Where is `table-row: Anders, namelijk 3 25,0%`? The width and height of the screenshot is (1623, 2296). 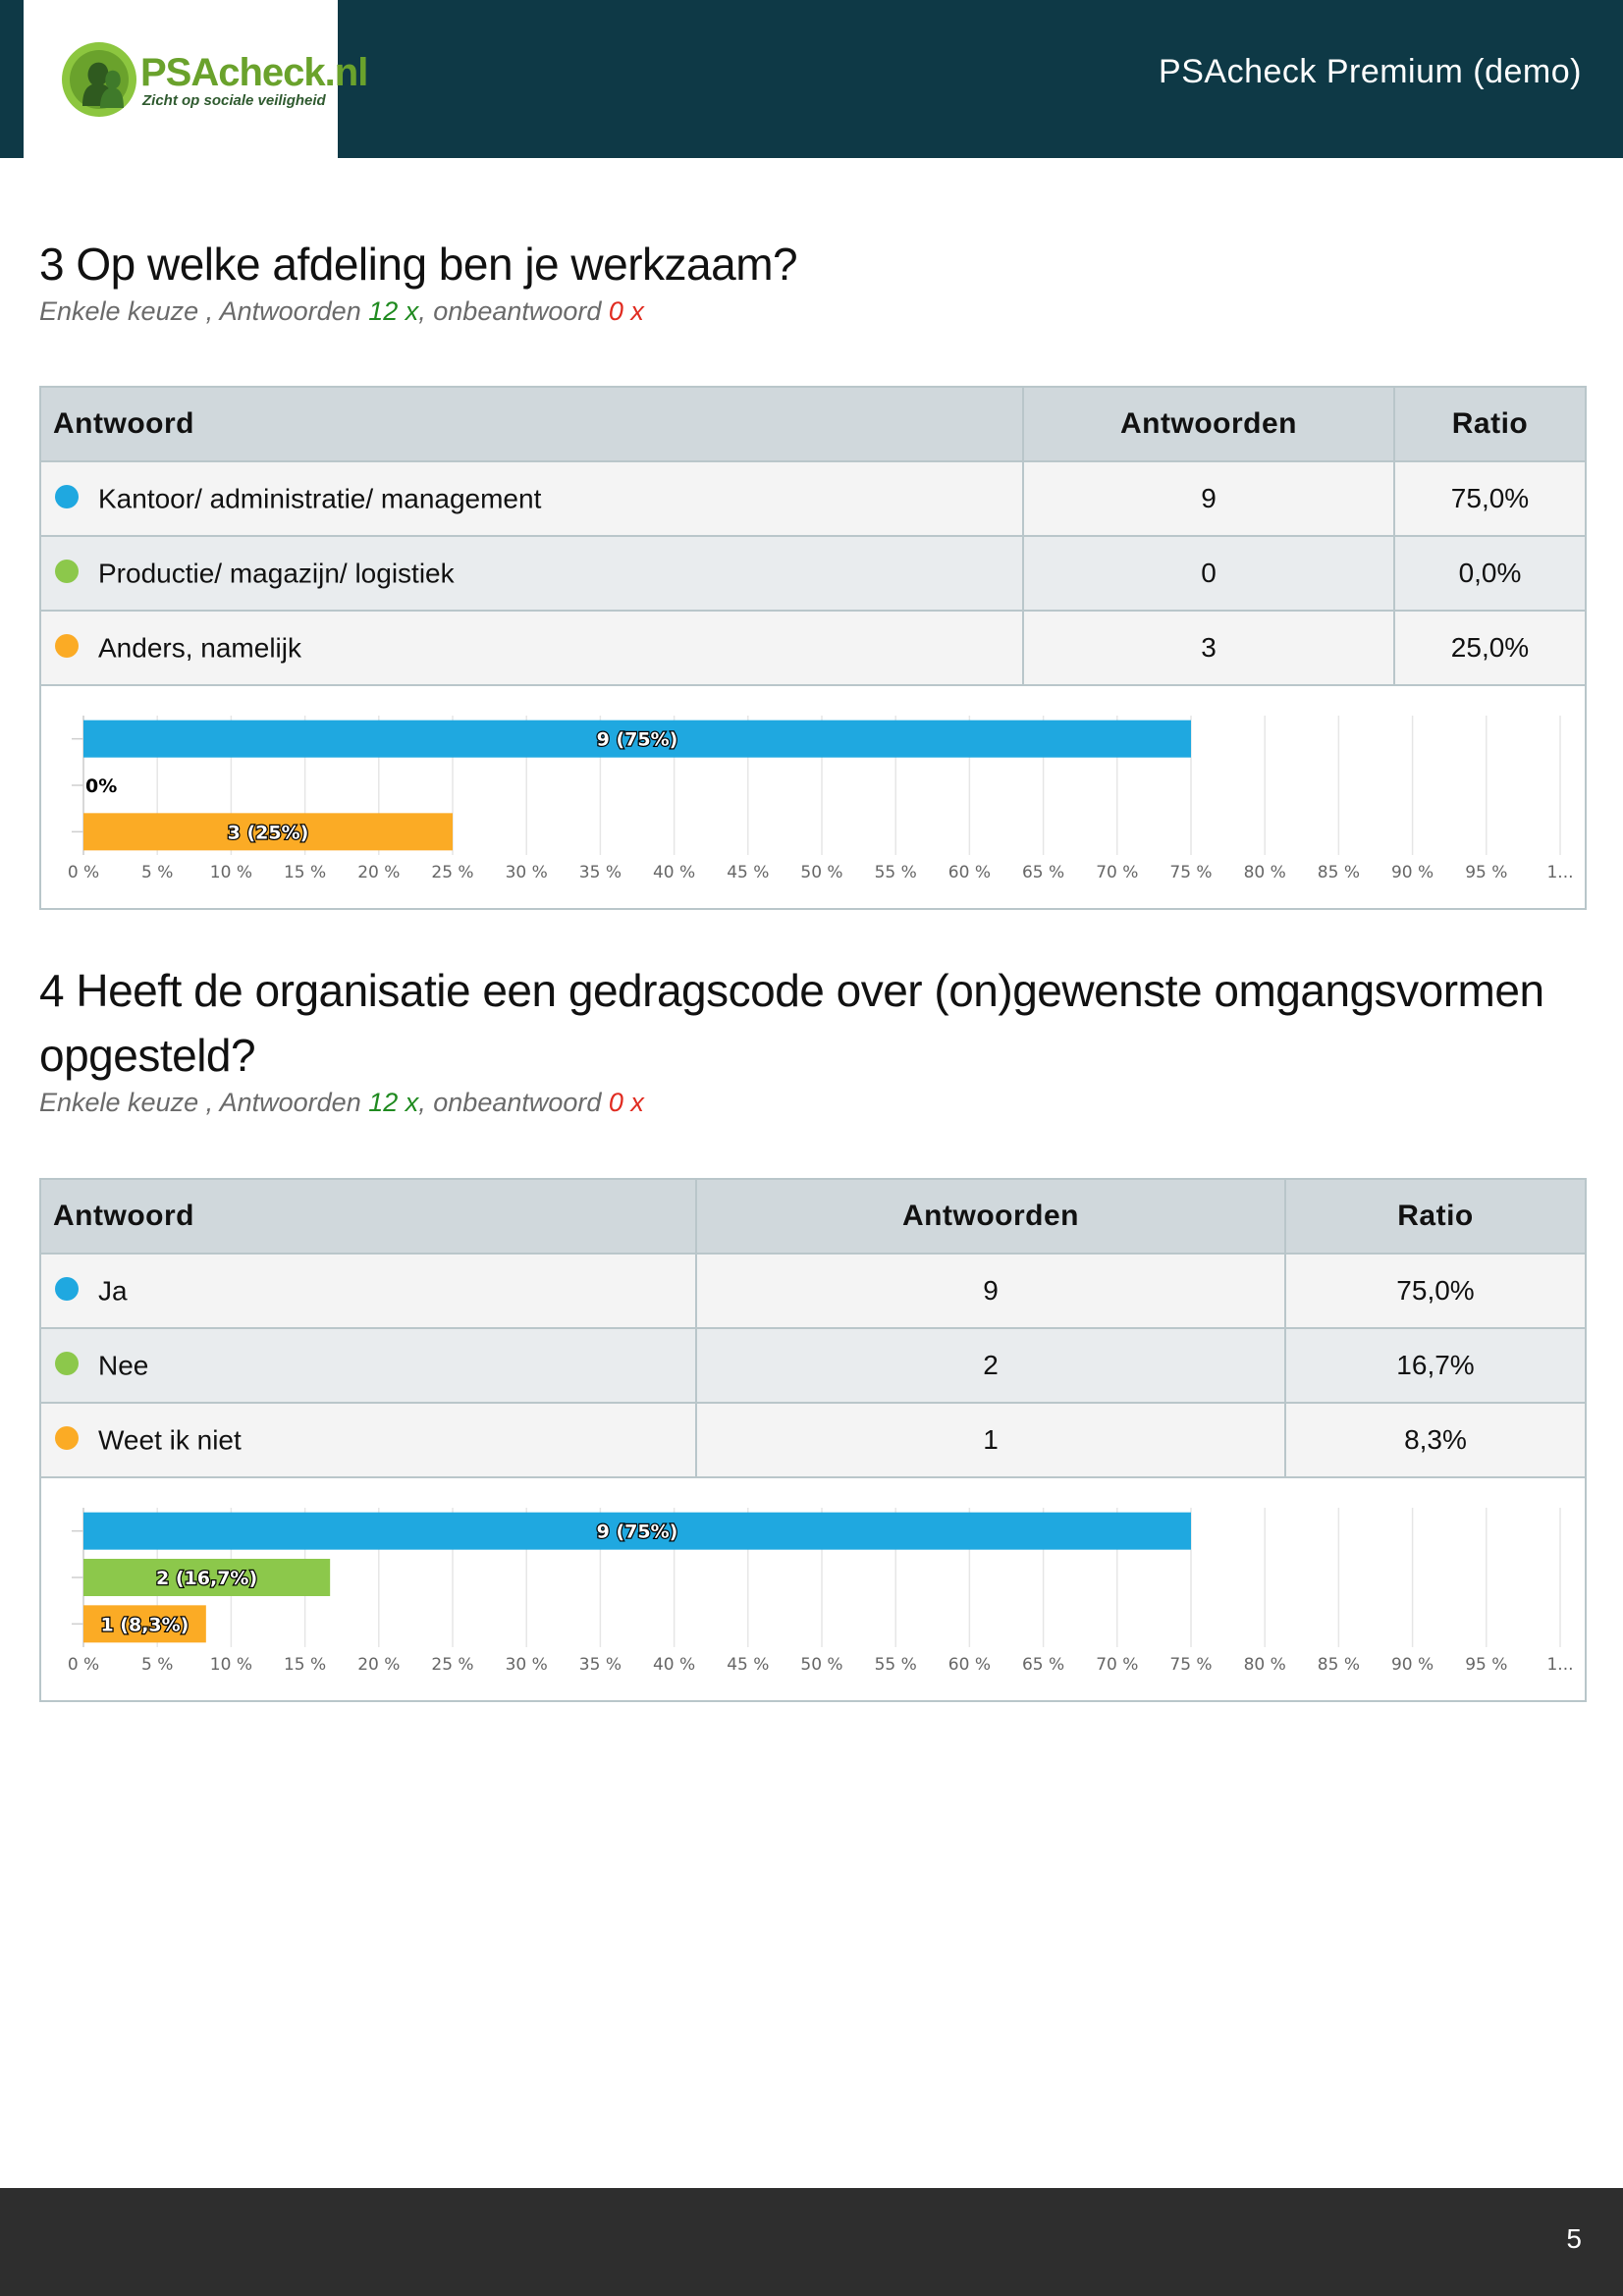 table-row: Anders, namelijk 3 25,0% is located at coordinates (813, 648).